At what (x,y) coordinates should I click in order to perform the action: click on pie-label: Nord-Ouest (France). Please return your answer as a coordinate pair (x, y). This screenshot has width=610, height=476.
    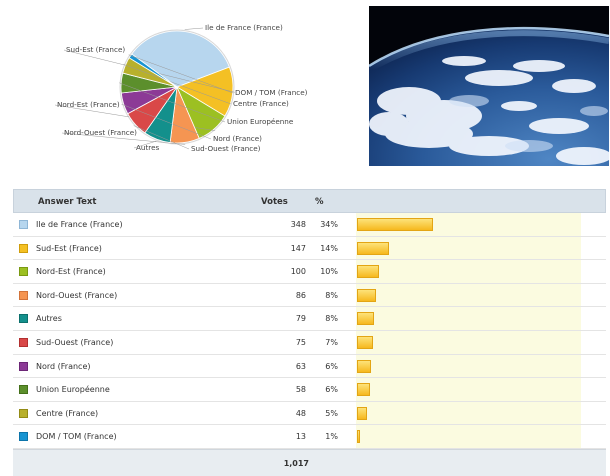
    Looking at the image, I should click on (100, 132).